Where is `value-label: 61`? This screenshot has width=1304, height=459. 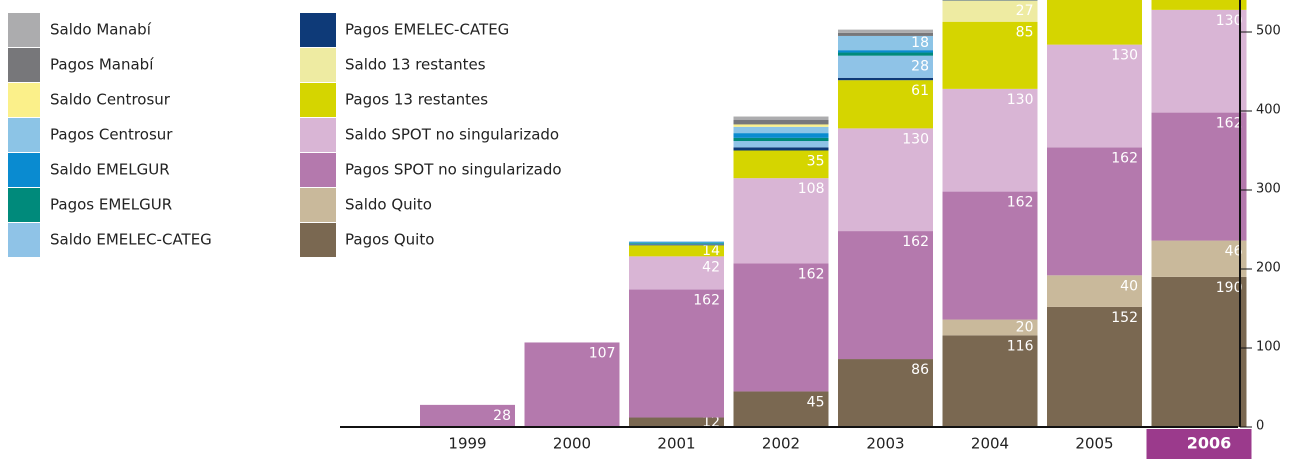 value-label: 61 is located at coordinates (920, 91).